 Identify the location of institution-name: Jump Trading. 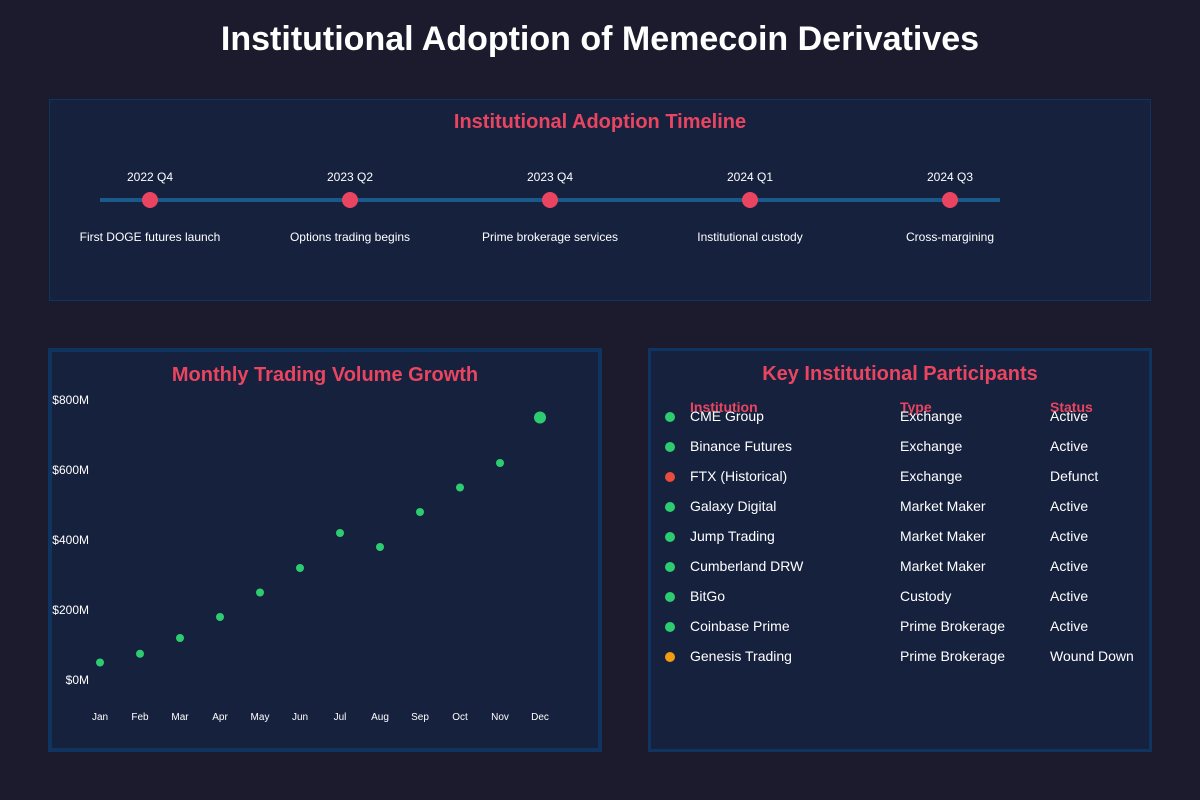
(732, 536).